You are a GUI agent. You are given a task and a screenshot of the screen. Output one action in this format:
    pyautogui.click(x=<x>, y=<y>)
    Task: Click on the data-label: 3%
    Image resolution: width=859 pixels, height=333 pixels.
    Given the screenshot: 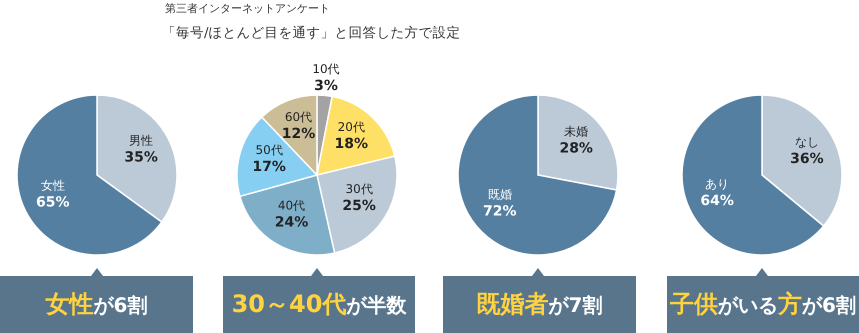 What is the action you would take?
    pyautogui.click(x=326, y=86)
    